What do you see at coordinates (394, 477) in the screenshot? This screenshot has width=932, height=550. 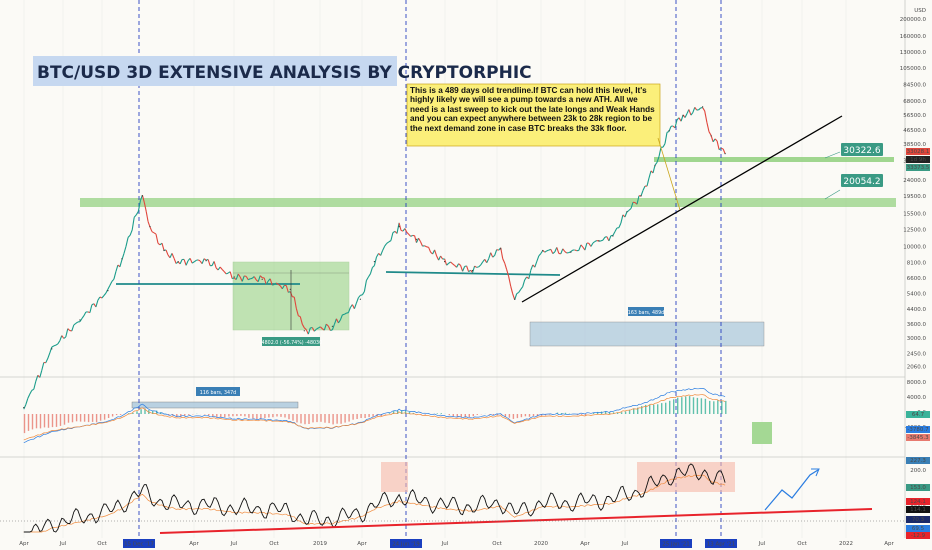 I see `overbought-zone` at bounding box center [394, 477].